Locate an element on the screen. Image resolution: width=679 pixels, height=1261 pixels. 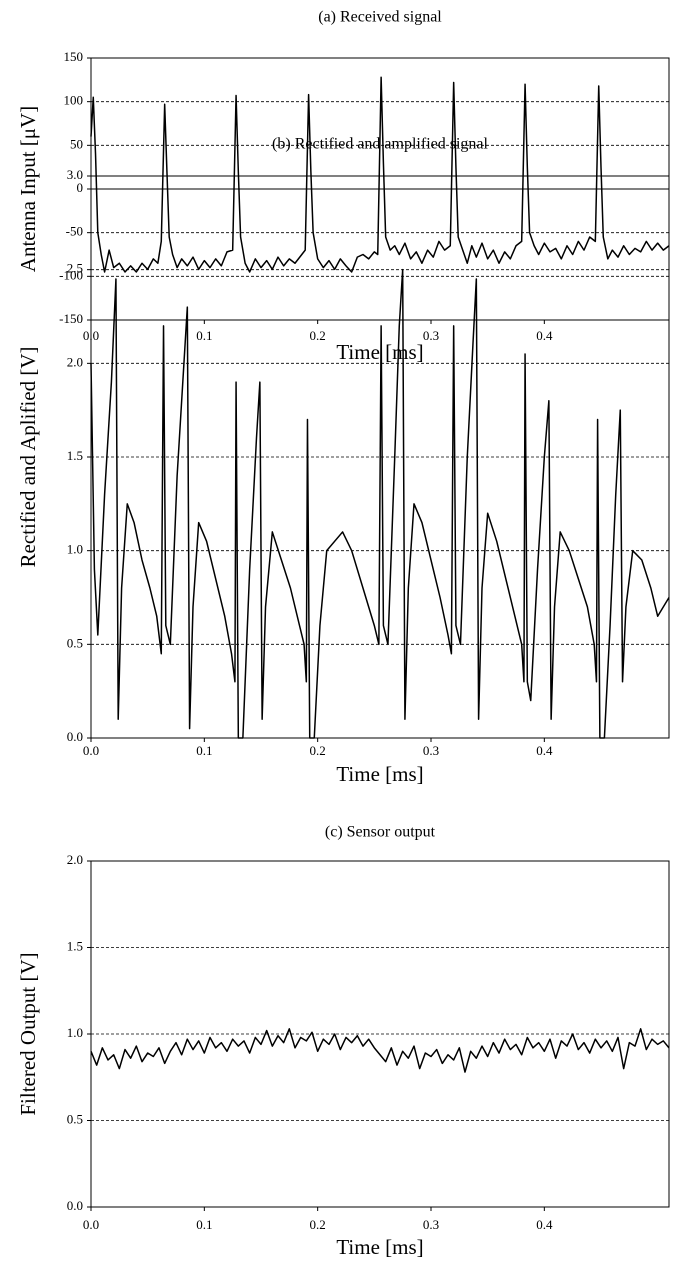
y-tick-label: -50 is located at coordinates (74, 231).